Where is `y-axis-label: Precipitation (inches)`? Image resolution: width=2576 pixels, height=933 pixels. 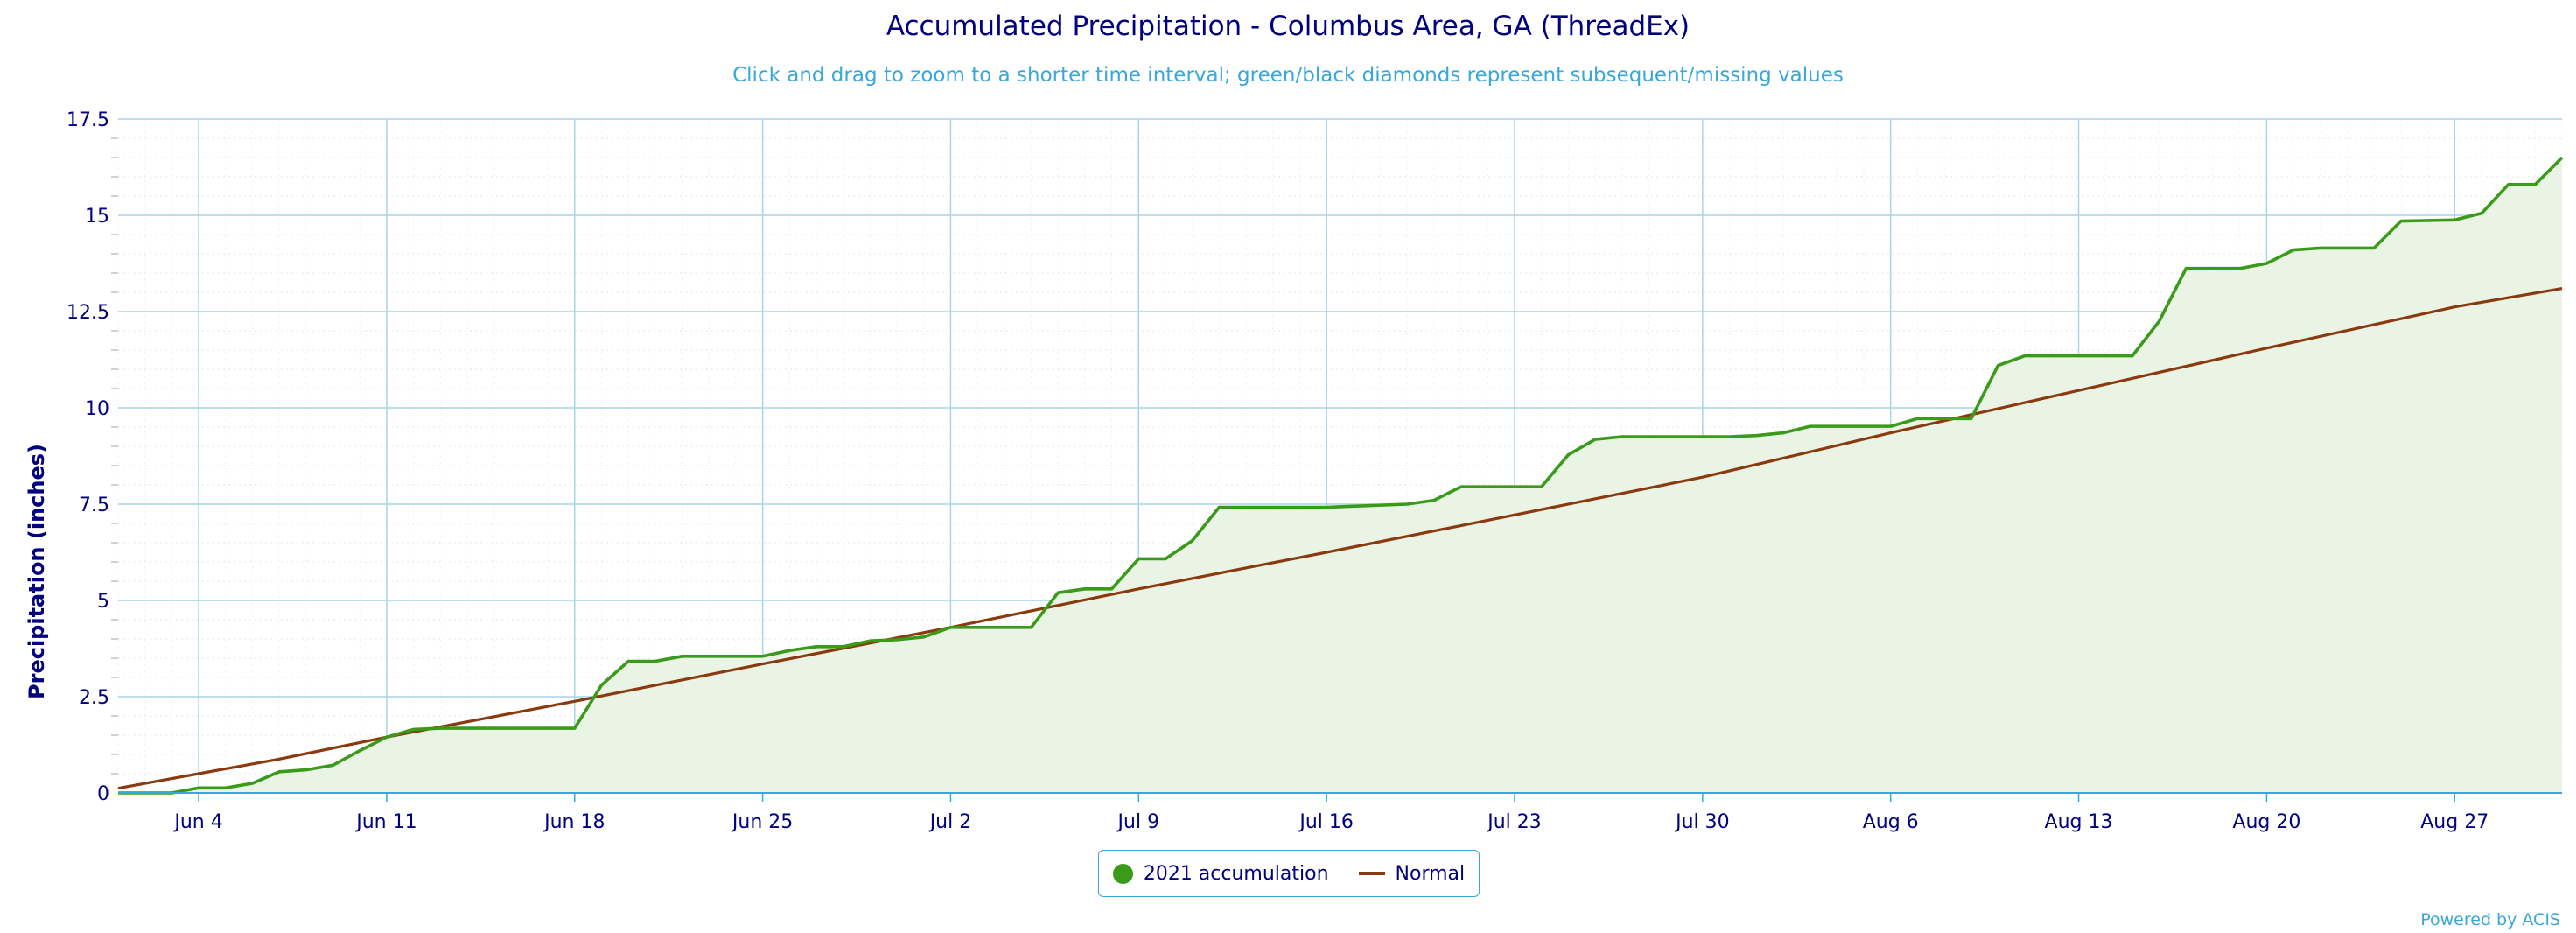
y-axis-label: Precipitation (inches) is located at coordinates (36, 572).